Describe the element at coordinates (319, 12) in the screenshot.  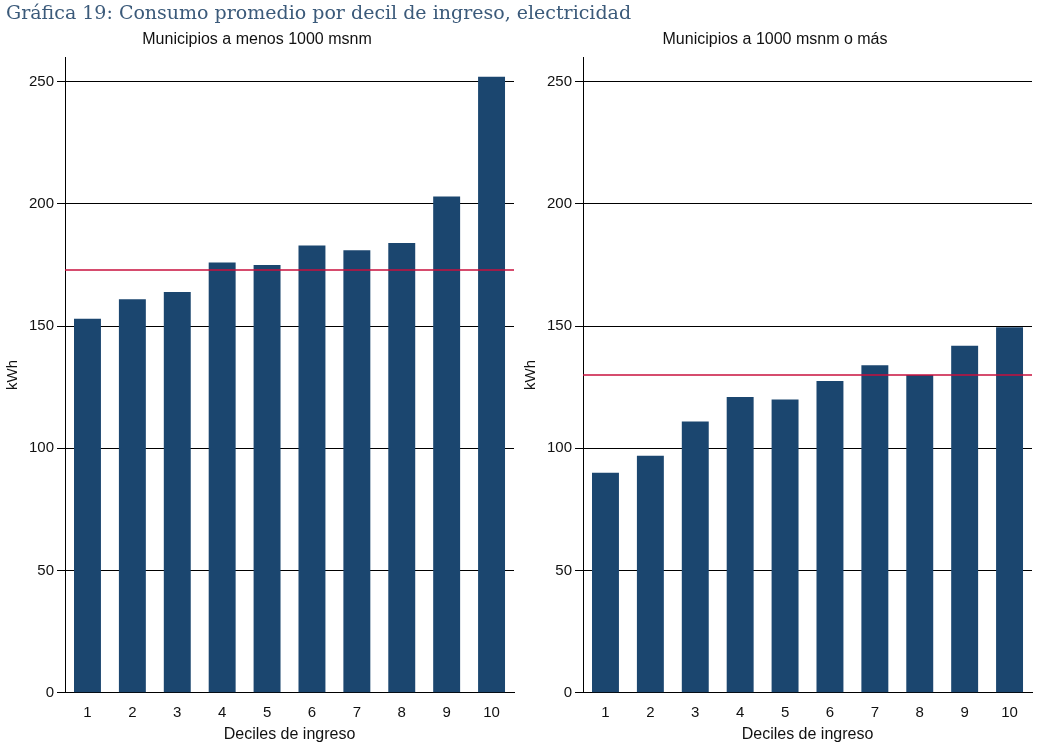
I see `text: Gráfica 19: Consumo promedio por decil de ingreso, electricidad` at that location.